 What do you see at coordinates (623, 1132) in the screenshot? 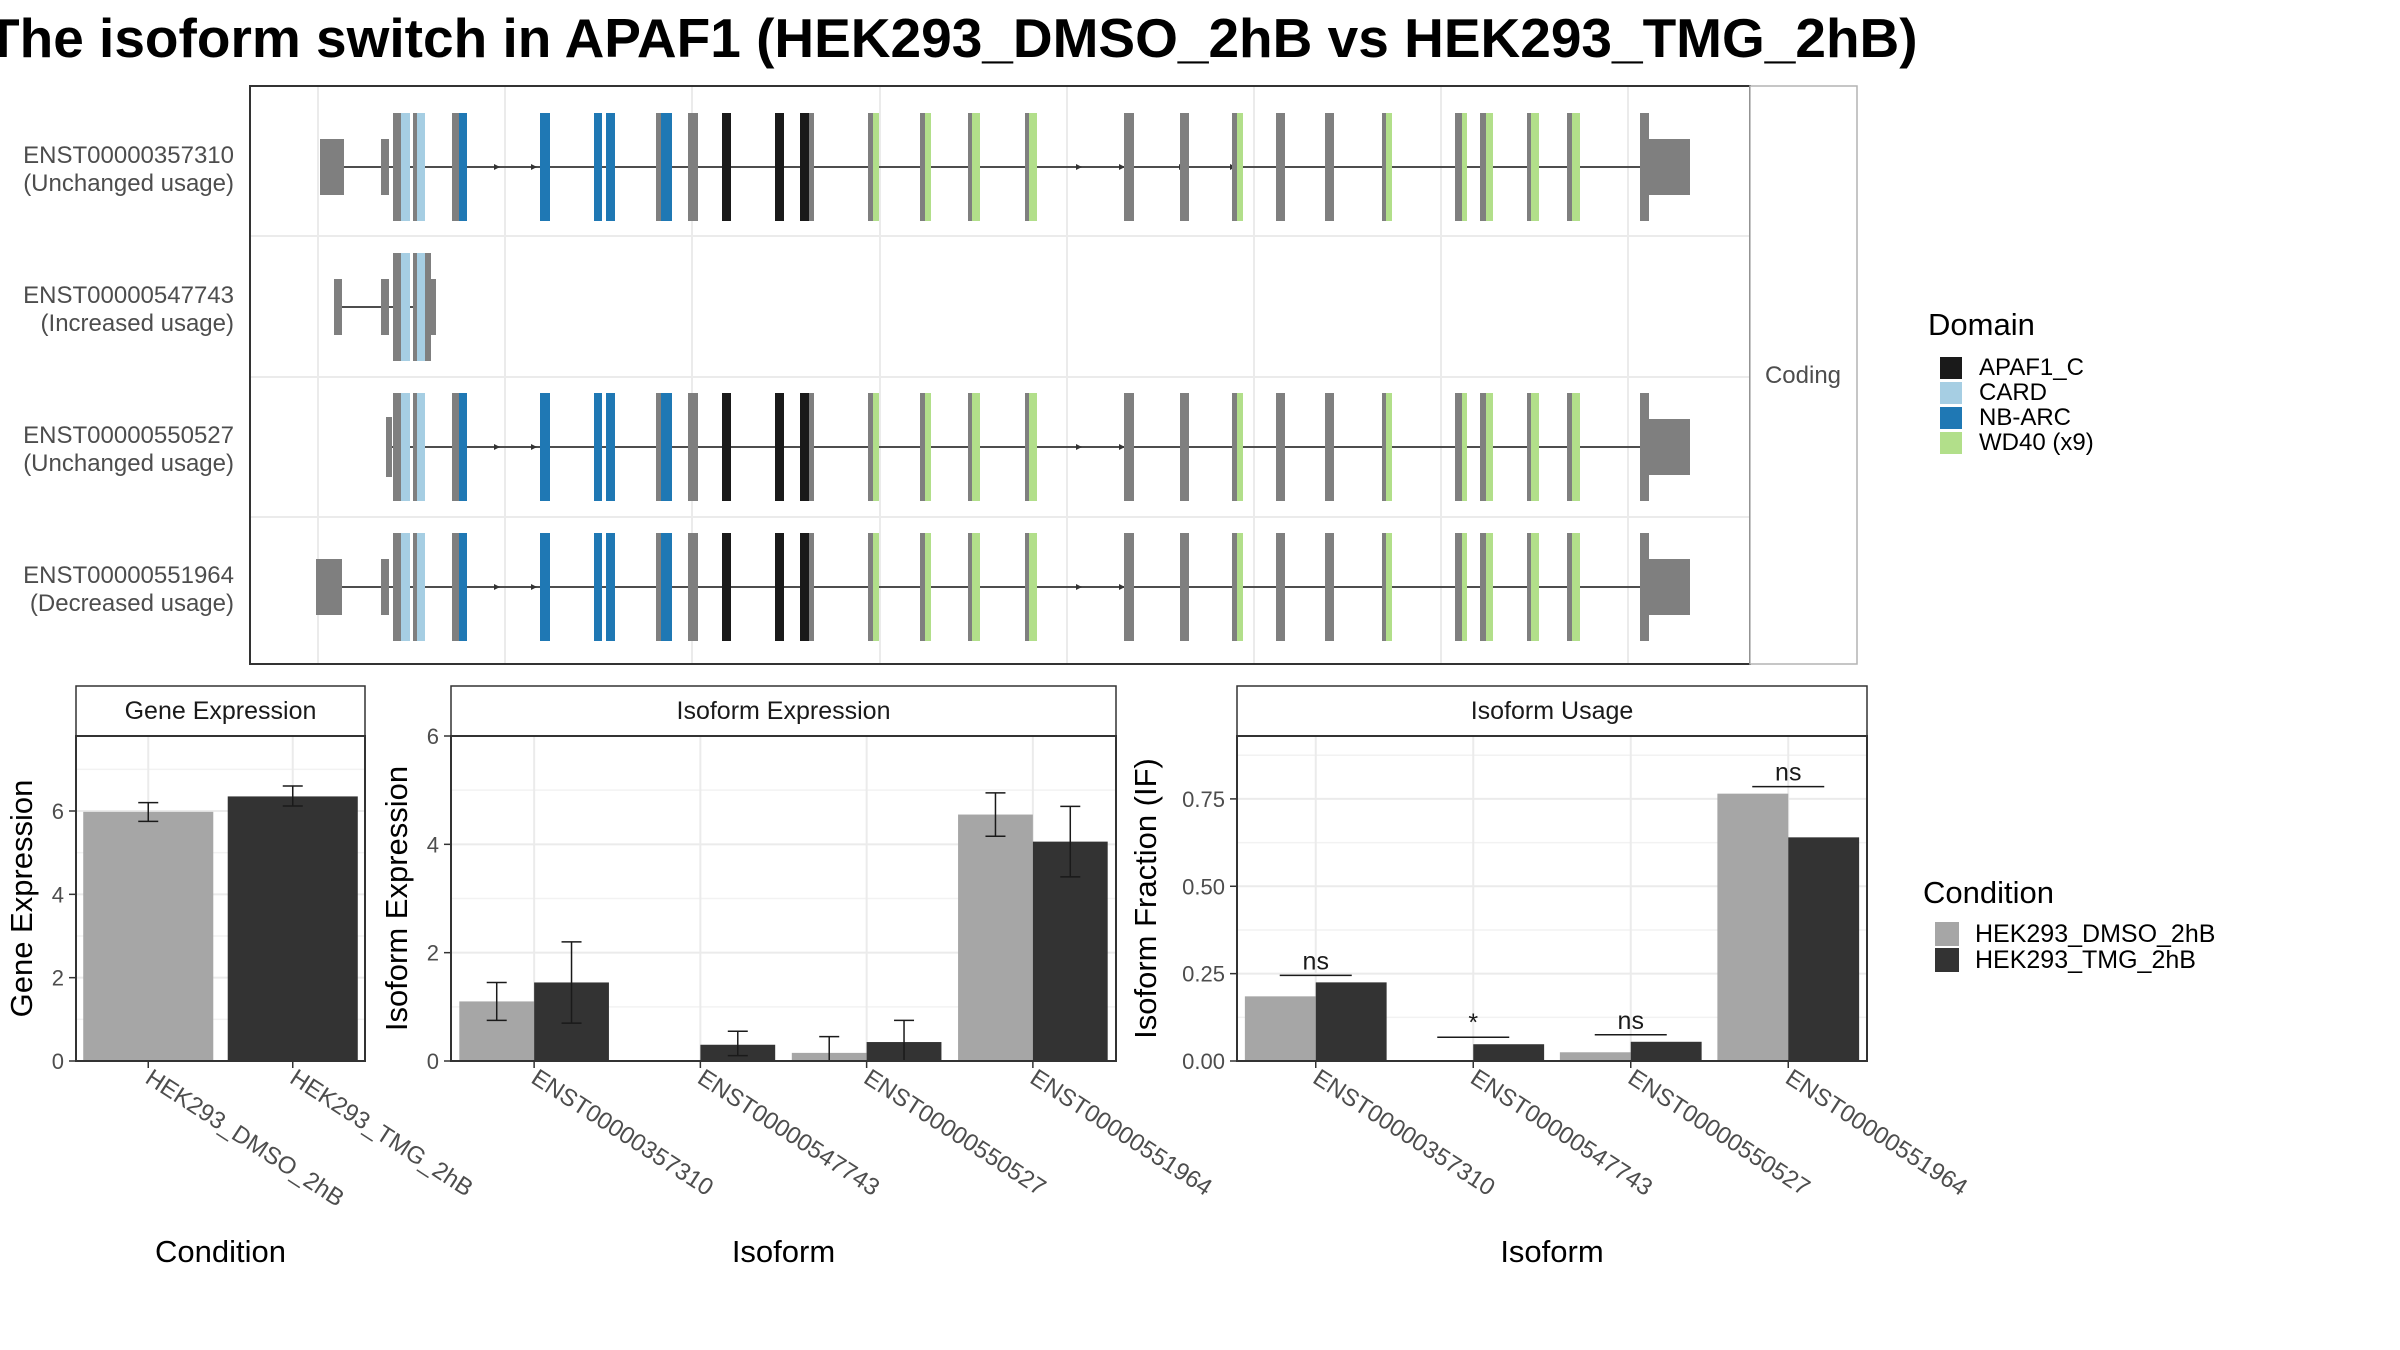
I see `x-tick-label: ENST00000357310` at bounding box center [623, 1132].